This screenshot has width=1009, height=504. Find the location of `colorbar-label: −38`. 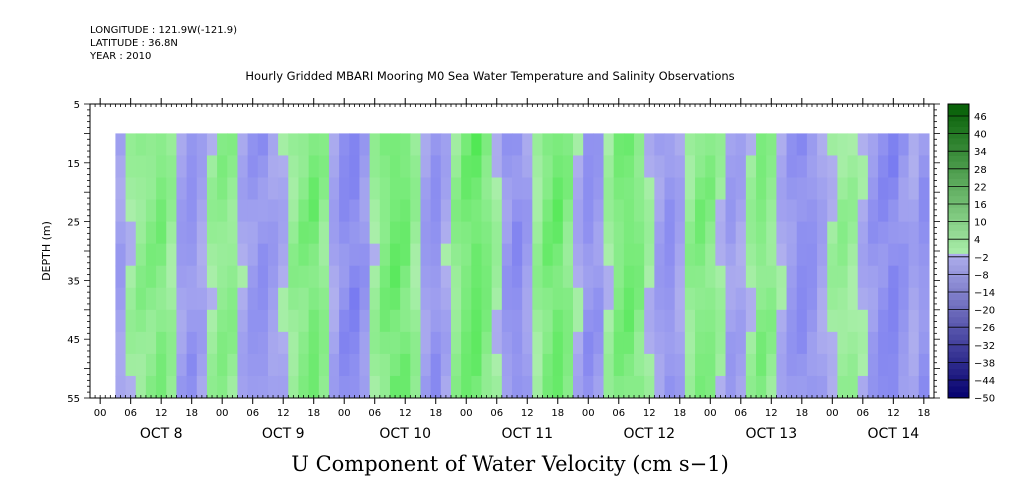

colorbar-label: −38 is located at coordinates (984, 363).